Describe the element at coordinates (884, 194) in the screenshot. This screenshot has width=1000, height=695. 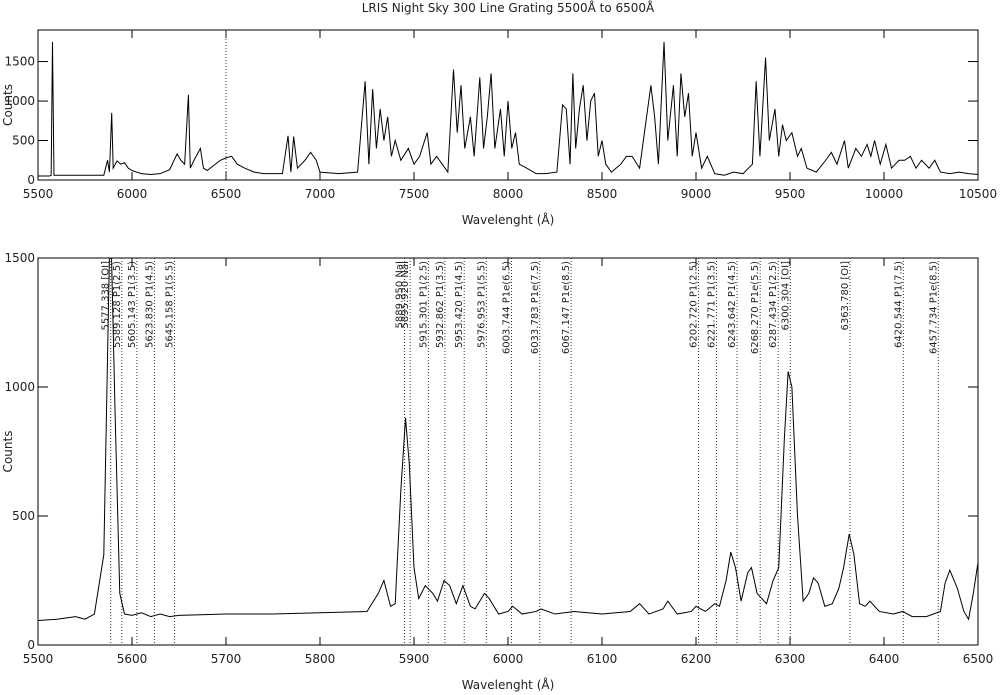
I see `x-tick-label: 10000` at that location.